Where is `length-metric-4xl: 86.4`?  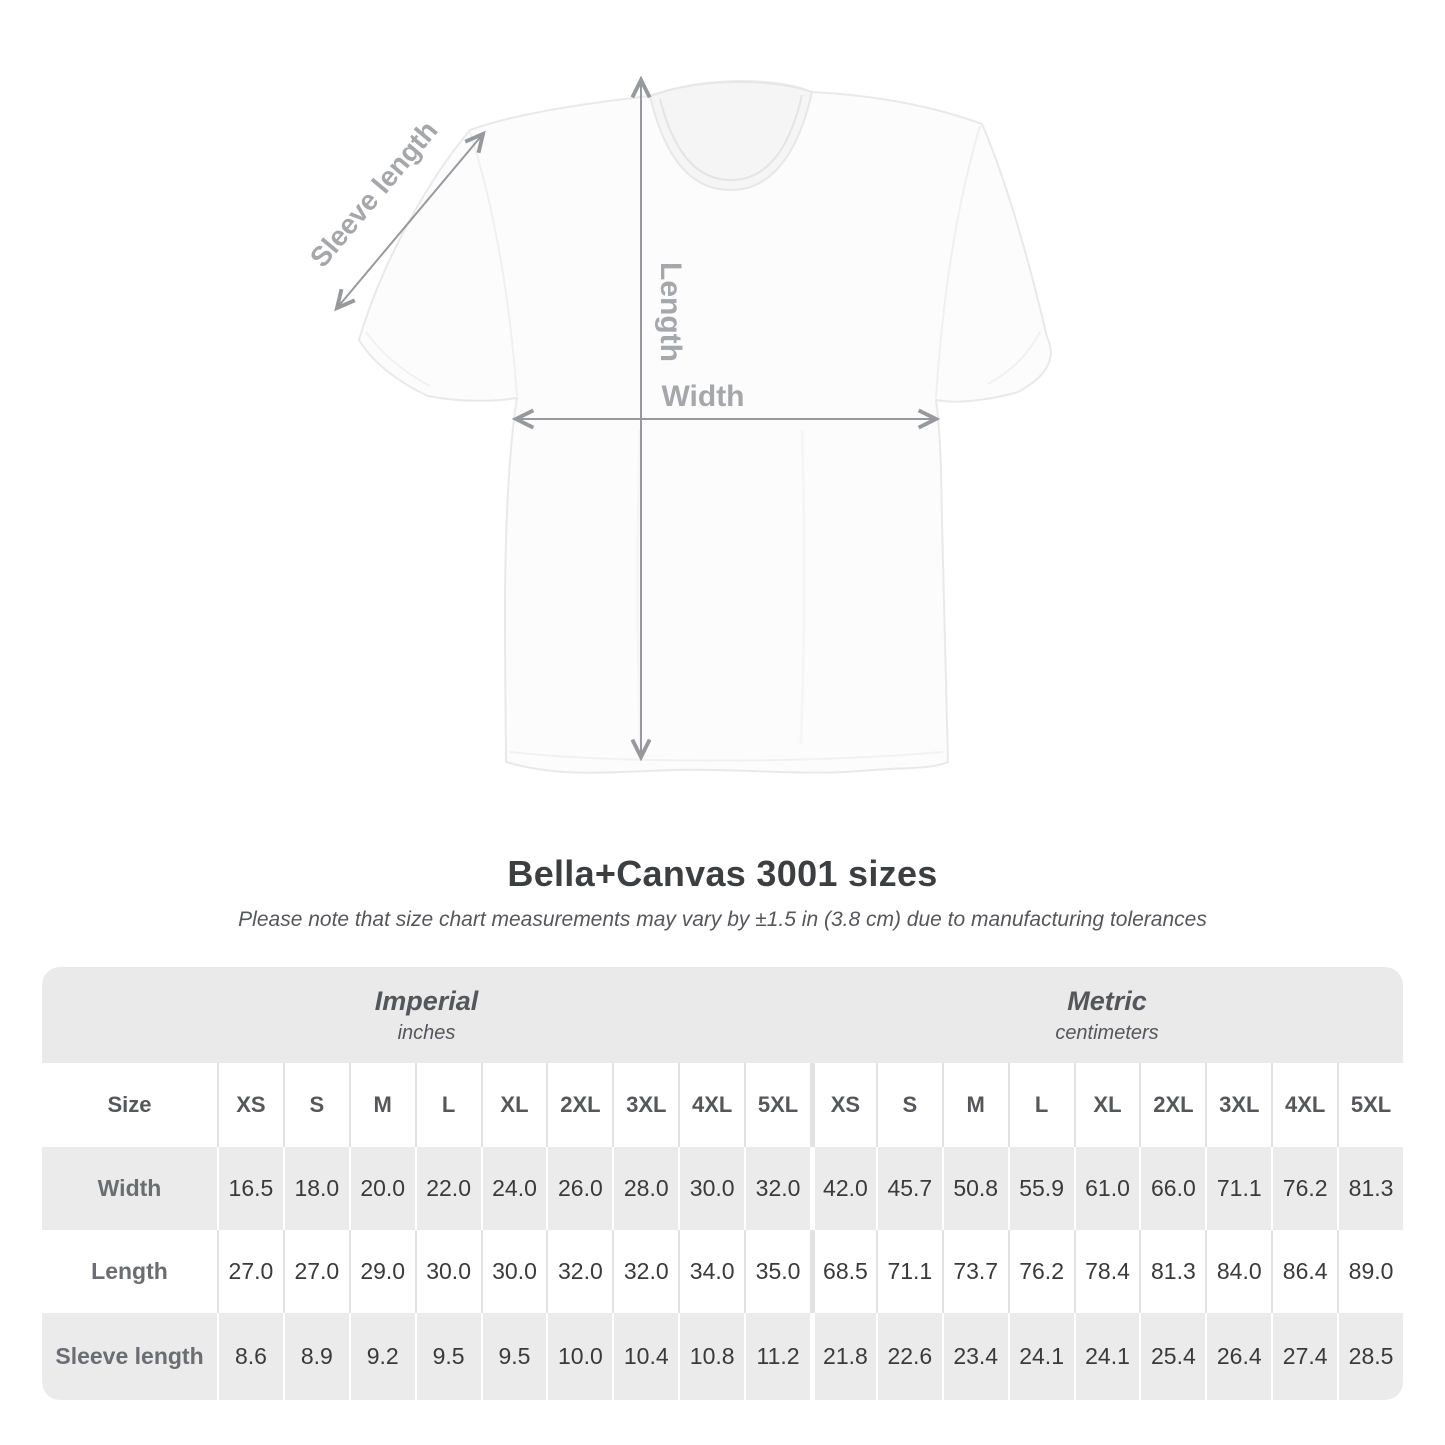 length-metric-4xl: 86.4 is located at coordinates (1304, 1271).